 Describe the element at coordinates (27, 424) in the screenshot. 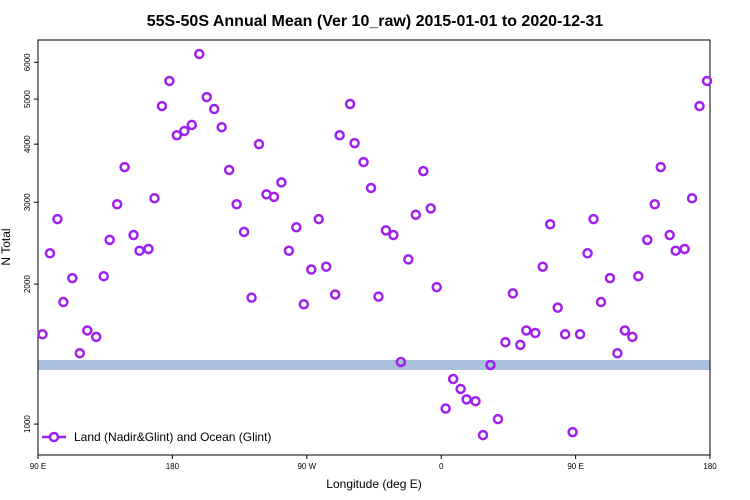

I see `y-tick-label: 1000` at that location.